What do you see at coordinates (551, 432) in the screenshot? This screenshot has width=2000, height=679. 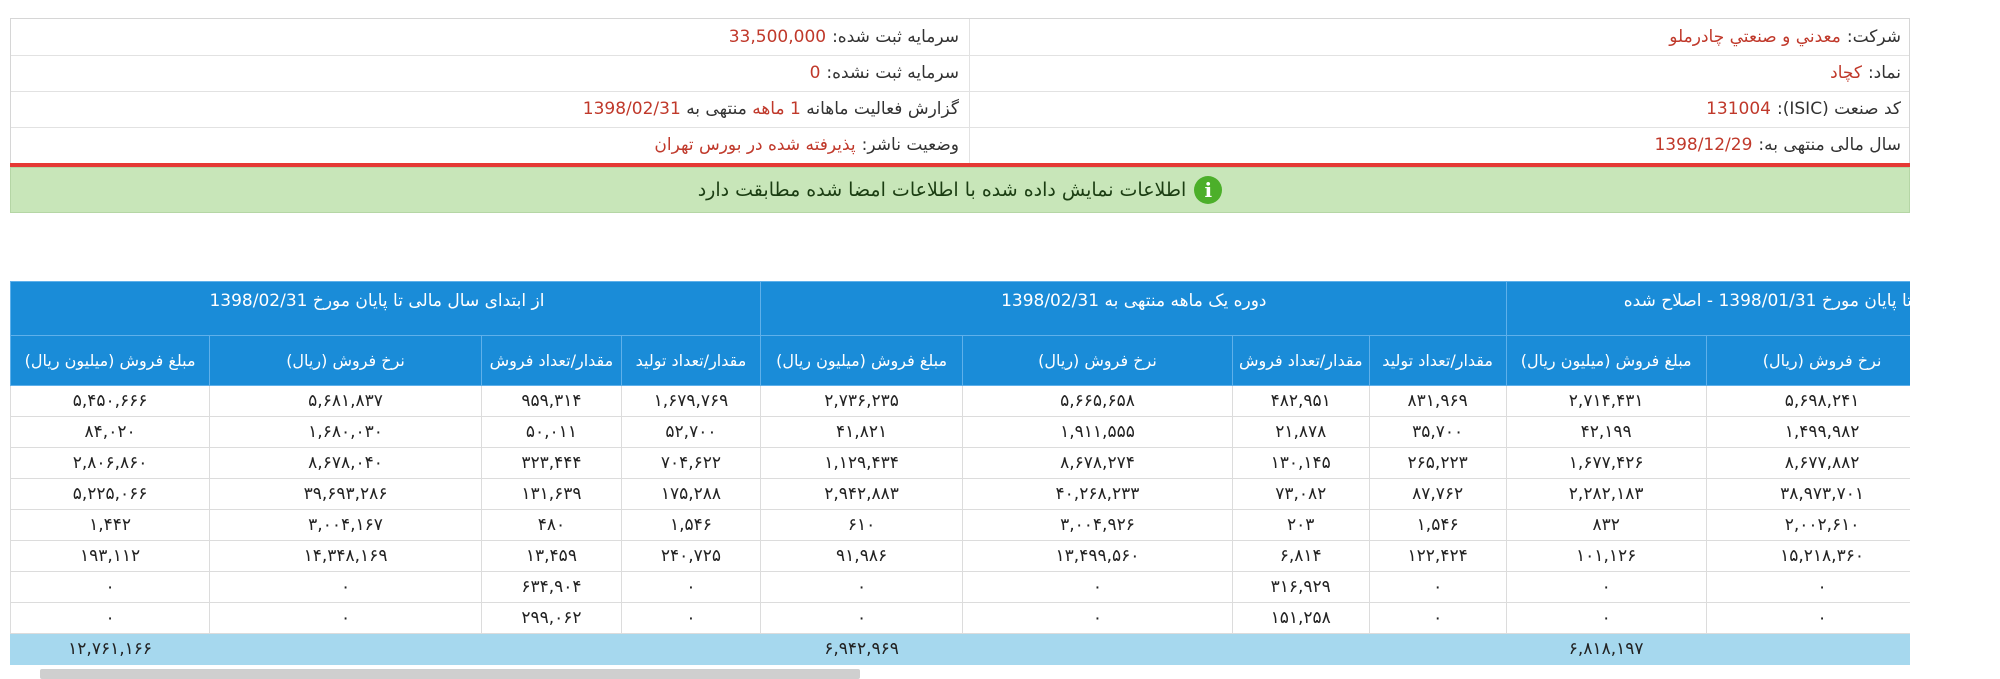 I see `table-cell: ۵۰,۰۱۱` at bounding box center [551, 432].